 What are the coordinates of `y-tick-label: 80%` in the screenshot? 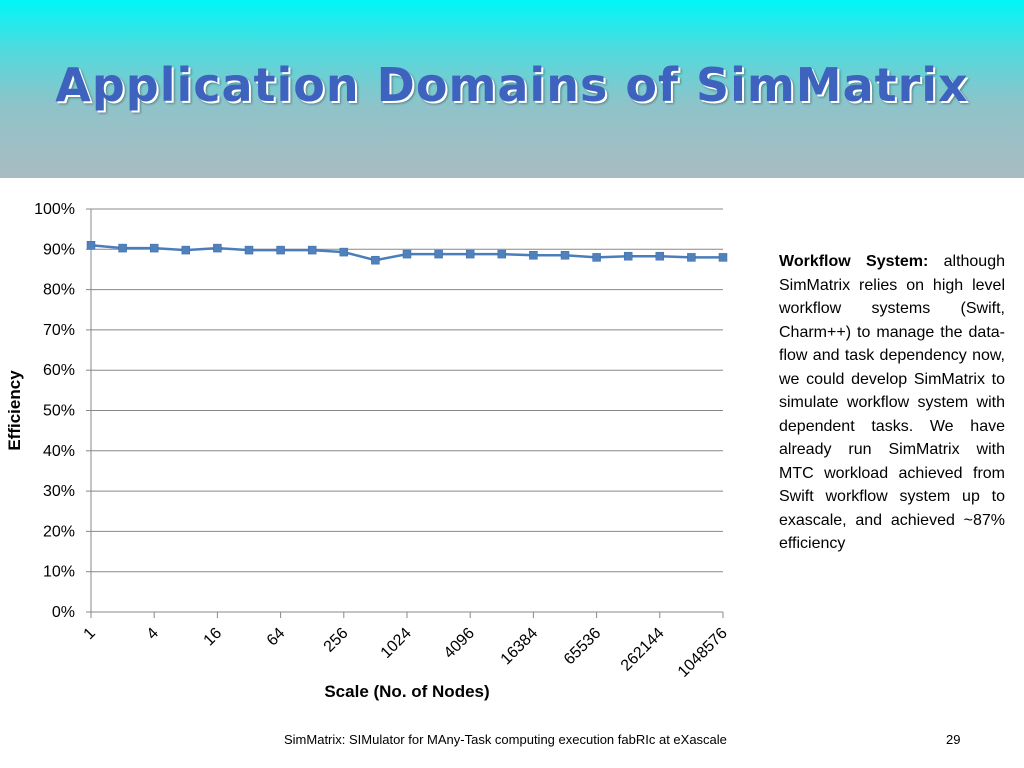 It's located at (59, 290).